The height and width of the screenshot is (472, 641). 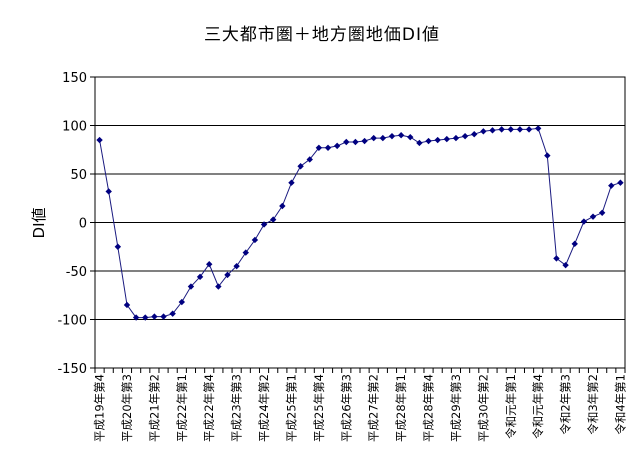 What do you see at coordinates (83, 224) in the screenshot?
I see `y-tick-label: 0` at bounding box center [83, 224].